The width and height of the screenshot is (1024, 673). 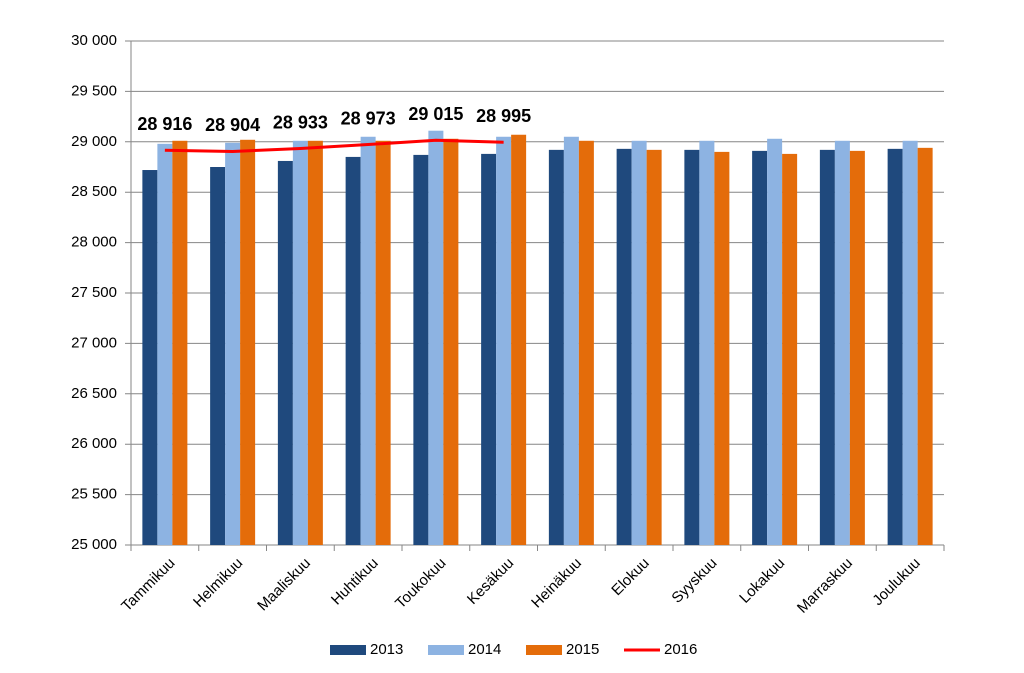 What do you see at coordinates (556, 583) in the screenshot?
I see `x-tick-label: Heinäkuu` at bounding box center [556, 583].